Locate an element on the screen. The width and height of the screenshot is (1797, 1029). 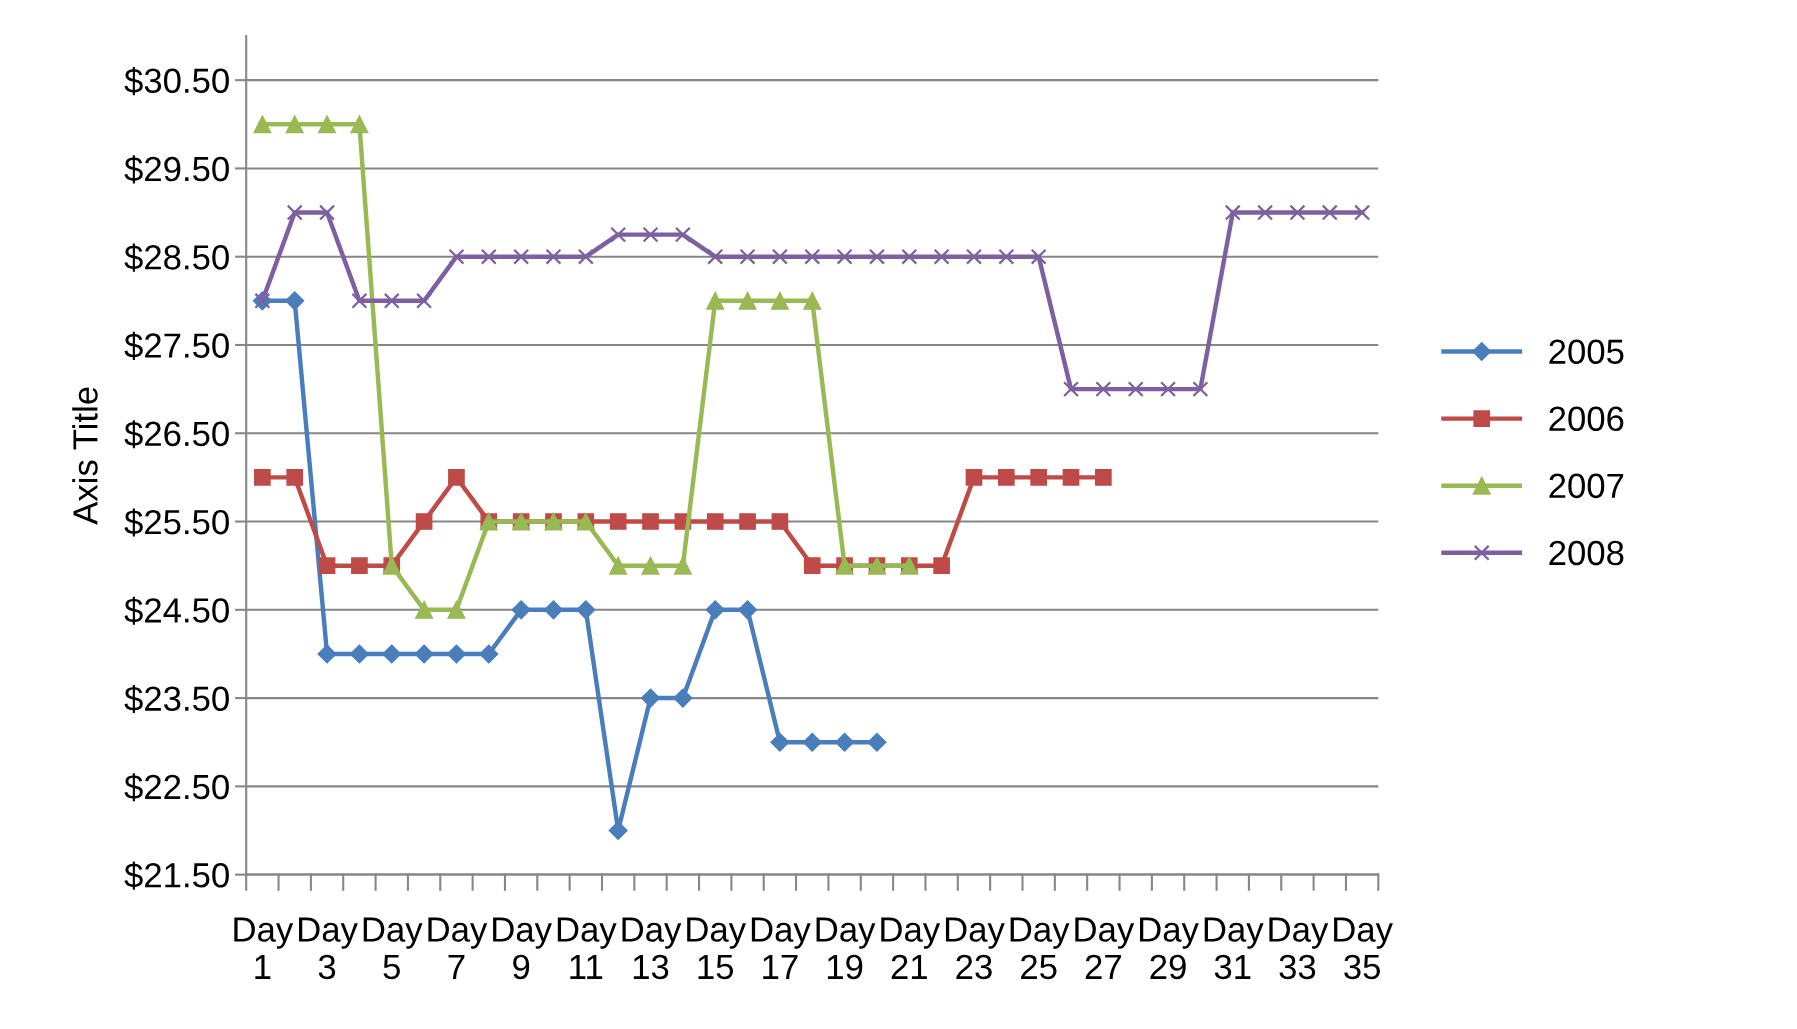
legend-label: 2005 is located at coordinates (1586, 352).